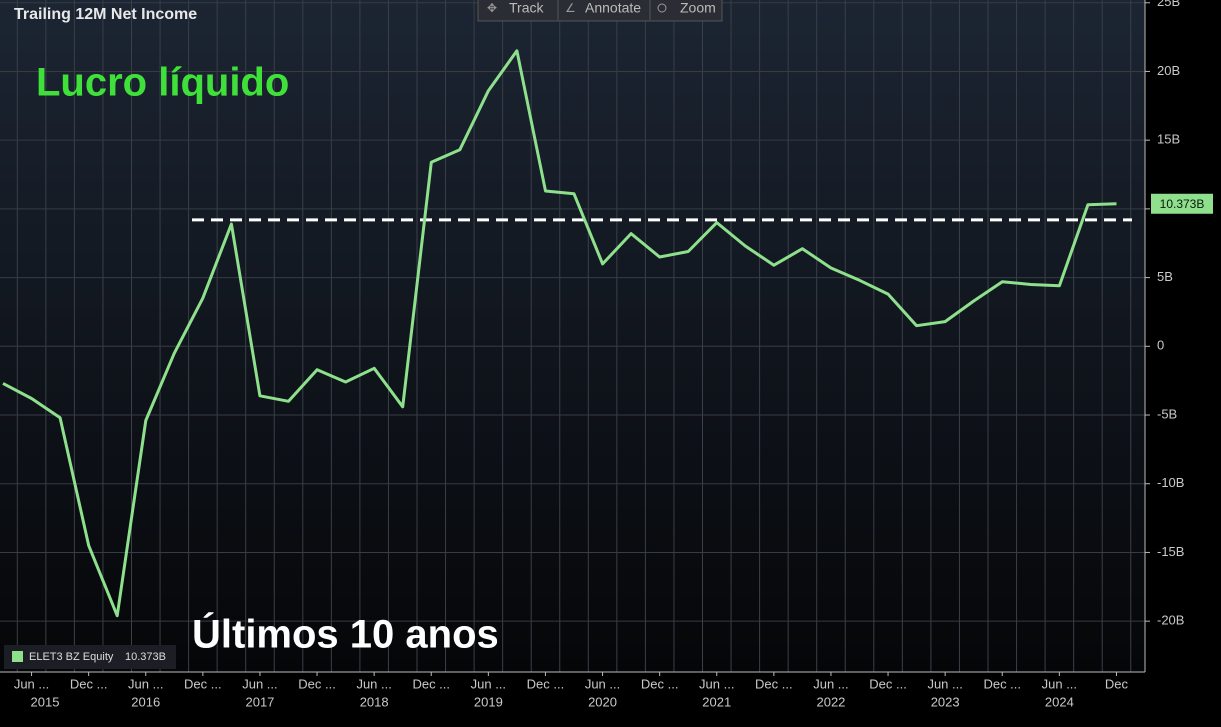  I want to click on year-label: 2021, so click(716, 701).